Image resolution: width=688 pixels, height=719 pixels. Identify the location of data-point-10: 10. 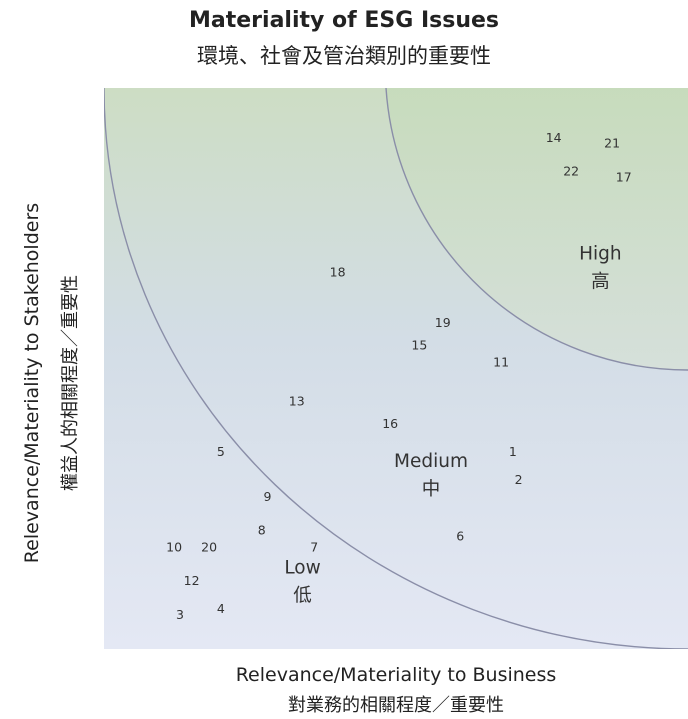
(174, 547).